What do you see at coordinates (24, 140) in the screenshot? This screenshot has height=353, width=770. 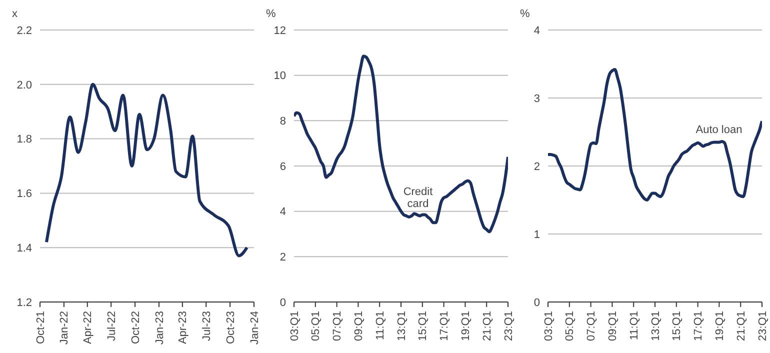 I see `y-tick-label: 1.8` at bounding box center [24, 140].